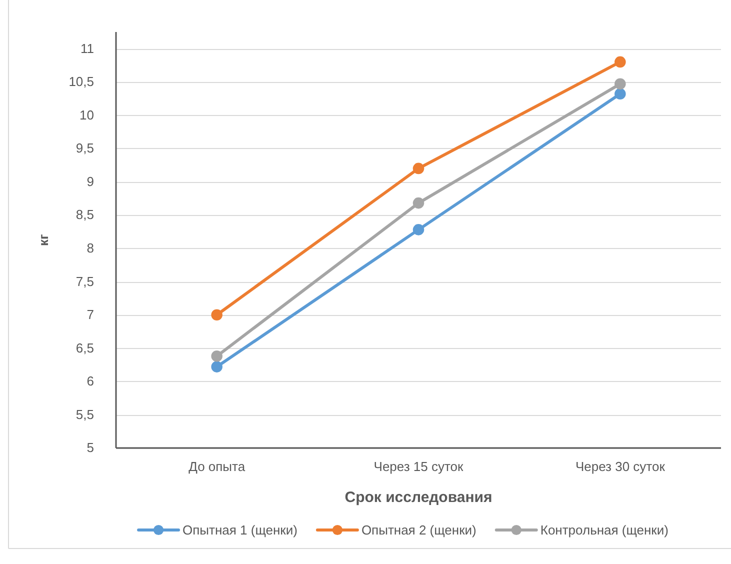 This screenshot has width=731, height=564. Describe the element at coordinates (81, 82) in the screenshot. I see `y-tick-label: 10,5` at that location.